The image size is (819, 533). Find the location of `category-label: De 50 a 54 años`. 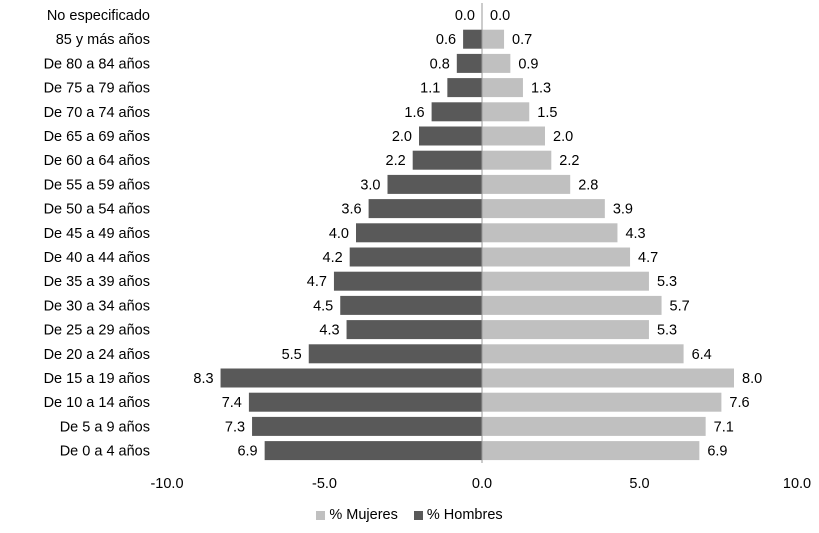

category-label: De 50 a 54 años is located at coordinates (97, 210).